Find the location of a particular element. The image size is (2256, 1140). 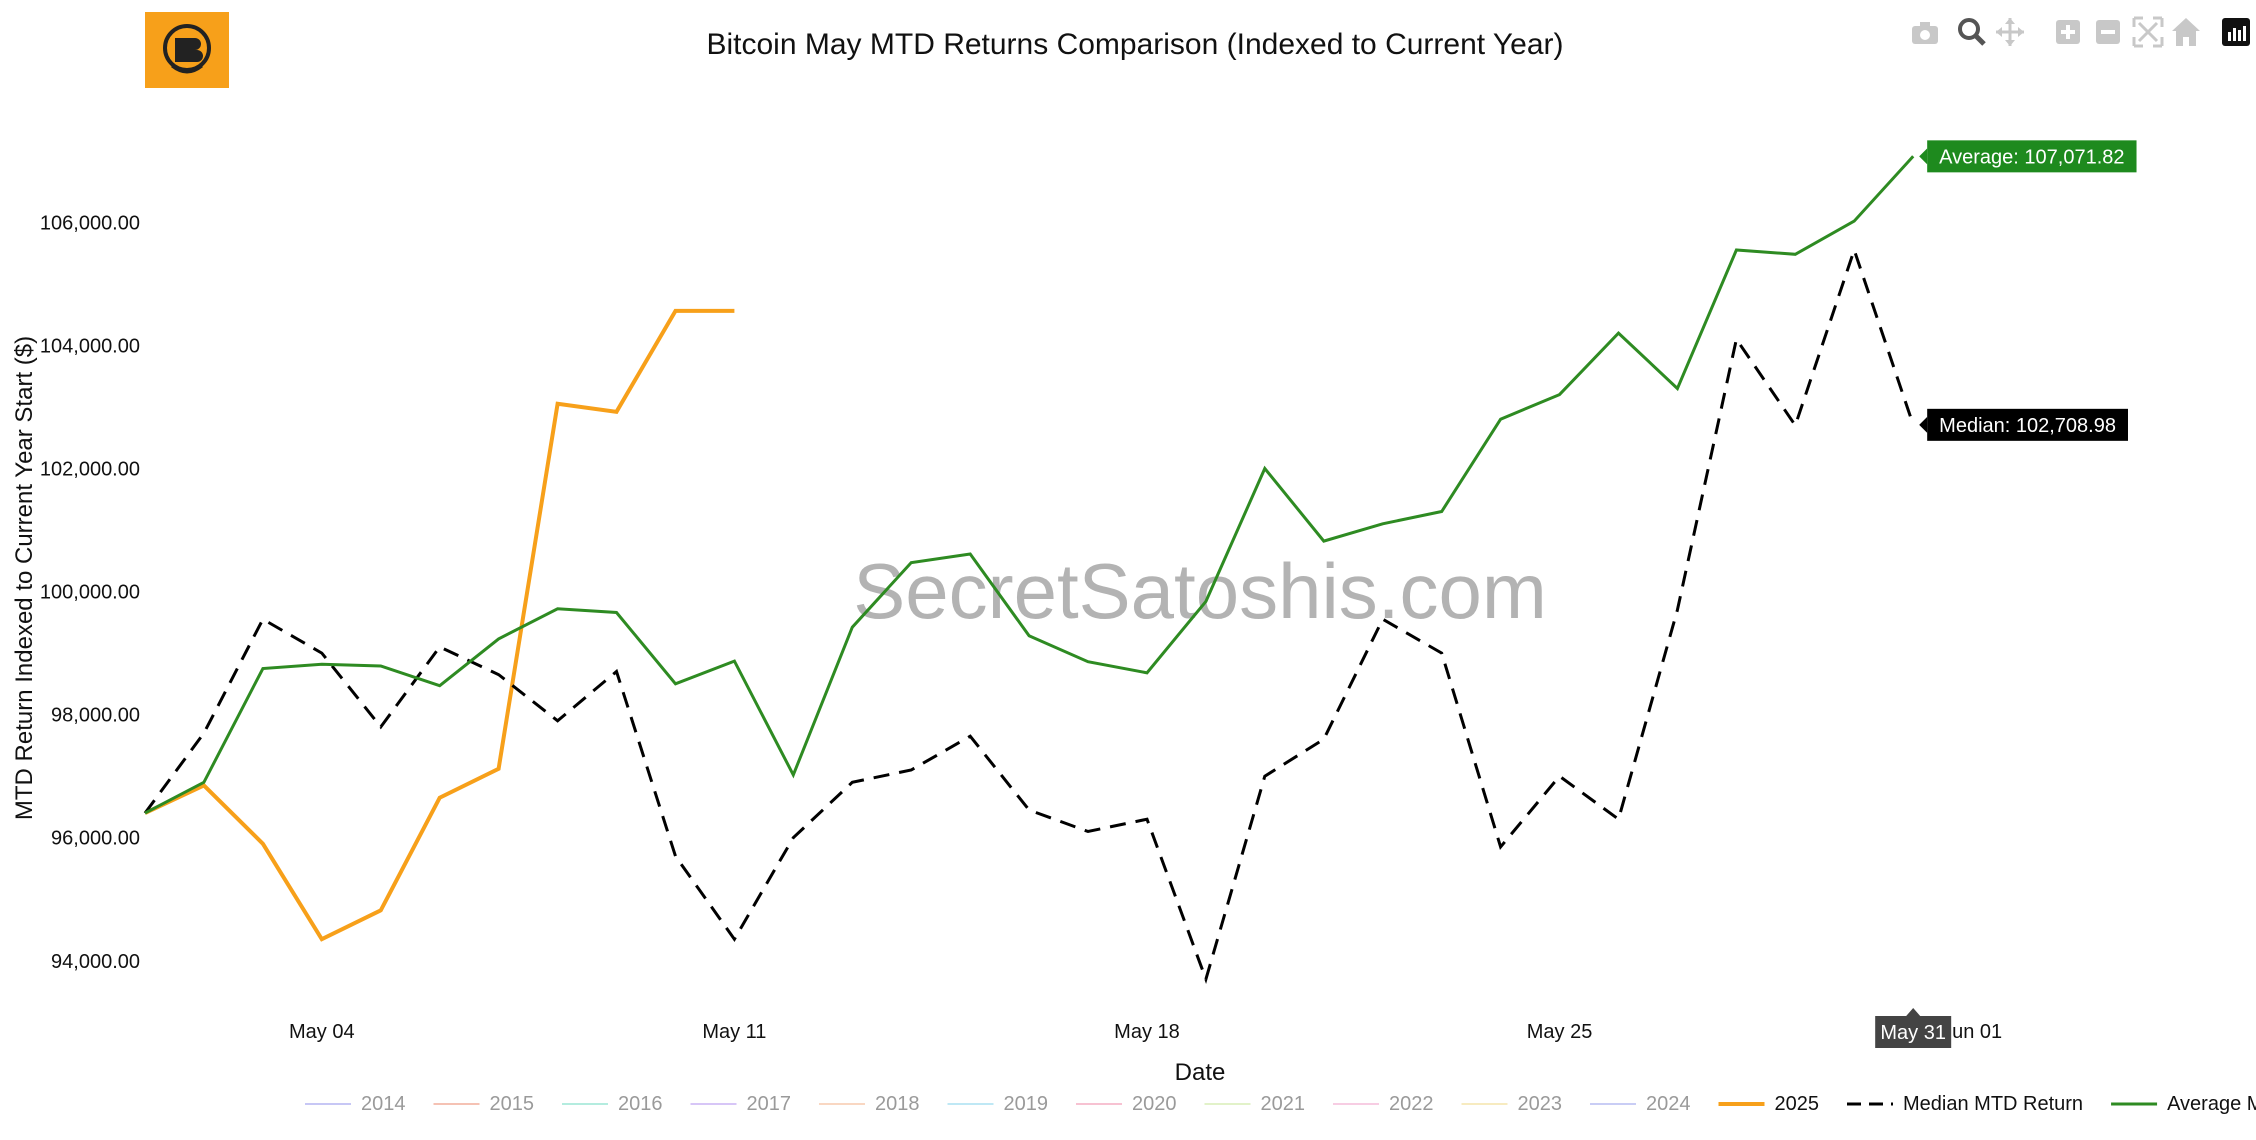

annotation-text: Median: 102,708.98 is located at coordinates (2027, 426).